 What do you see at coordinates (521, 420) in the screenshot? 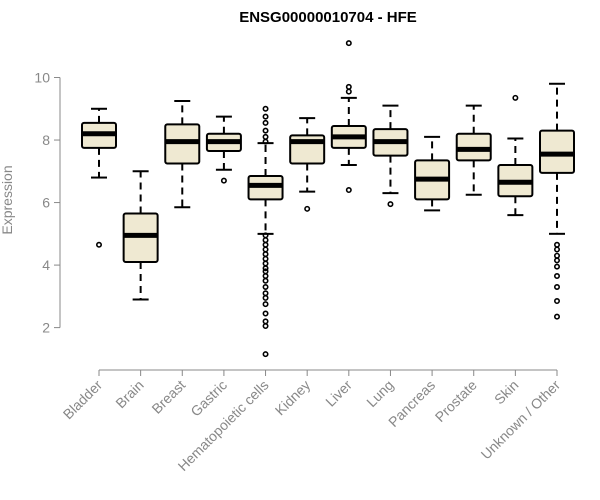
I see `x-tick-label: Unknown / Other` at bounding box center [521, 420].